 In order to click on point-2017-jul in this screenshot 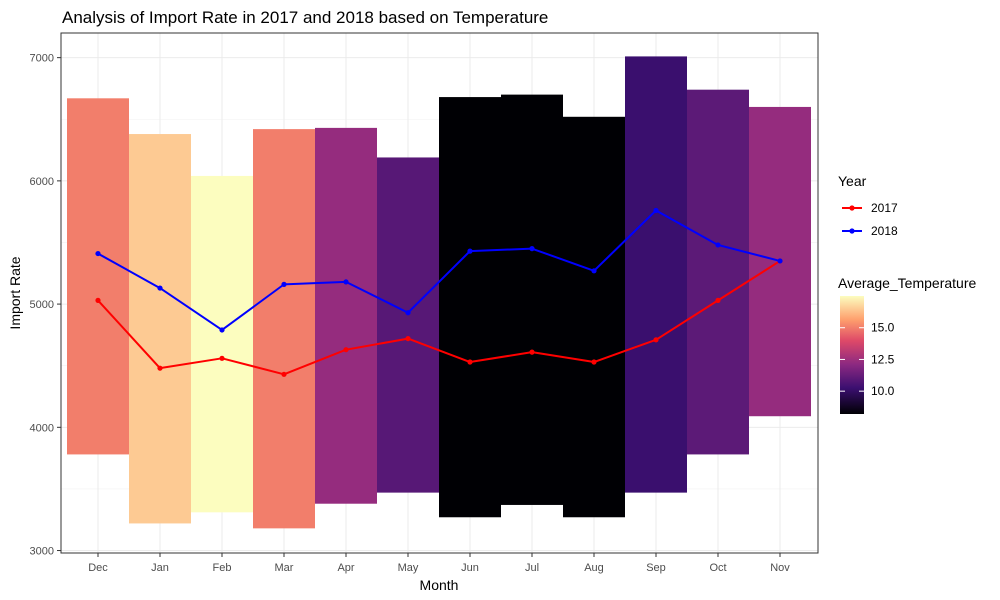, I will do `click(532, 352)`.